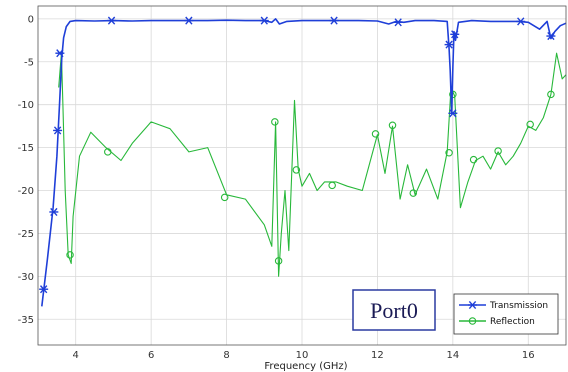 Image resolution: width=568 pixels, height=372 pixels. Describe the element at coordinates (26, 105) in the screenshot. I see `y-tick-label: -10` at that location.